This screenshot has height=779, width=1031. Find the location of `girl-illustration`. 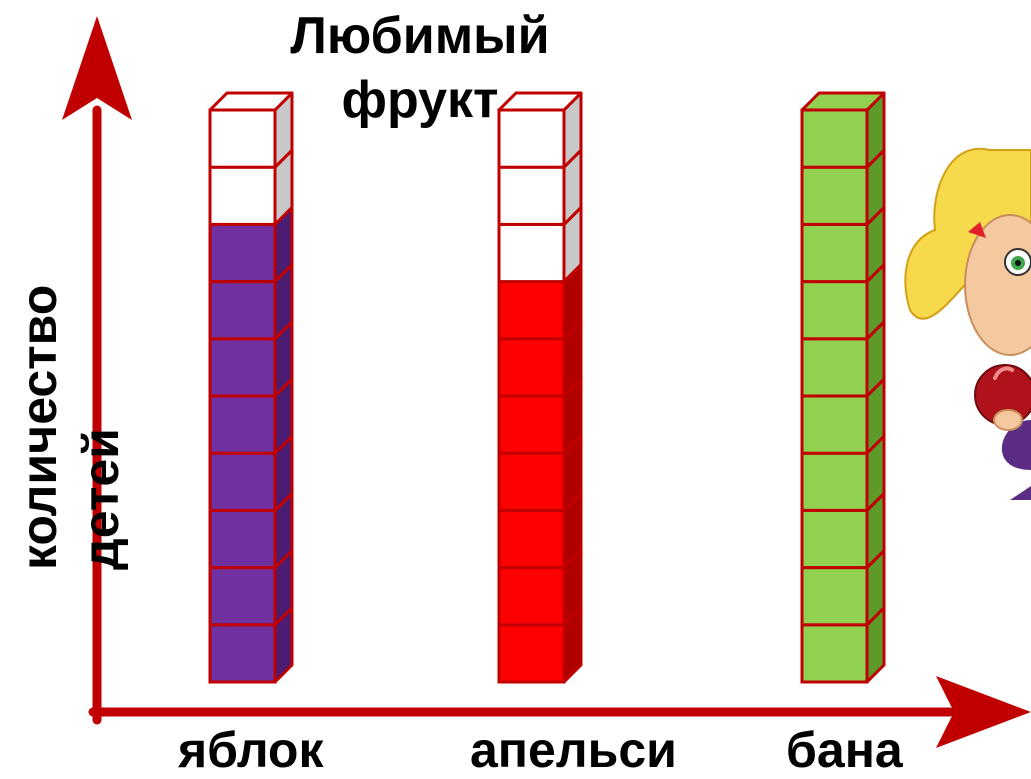

girl-illustration is located at coordinates (967, 323).